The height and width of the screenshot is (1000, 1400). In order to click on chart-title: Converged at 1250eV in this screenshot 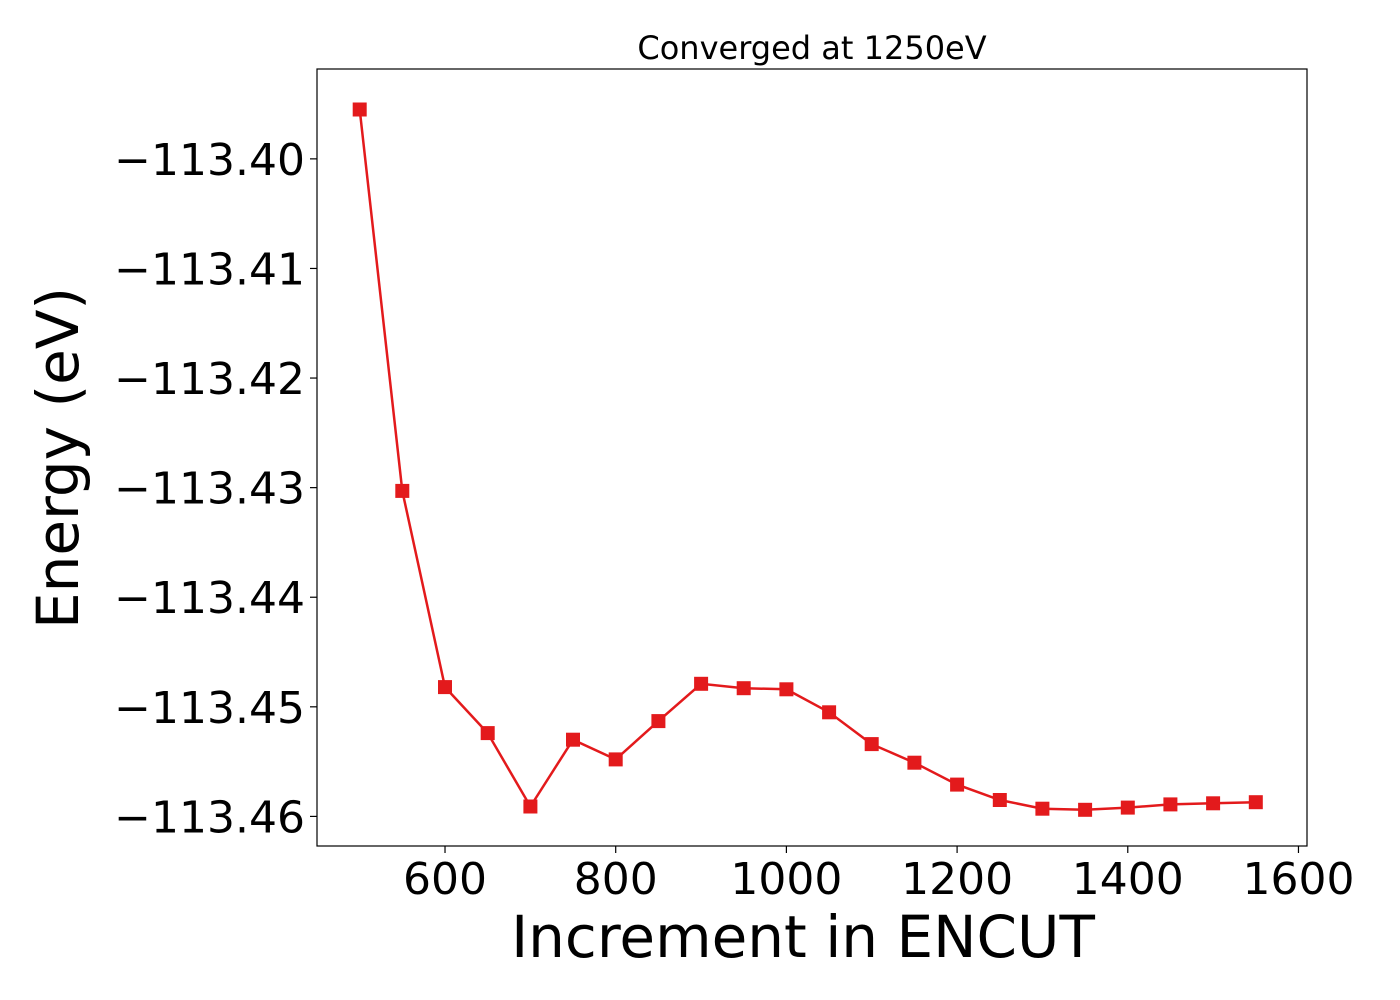, I will do `click(811, 48)`.